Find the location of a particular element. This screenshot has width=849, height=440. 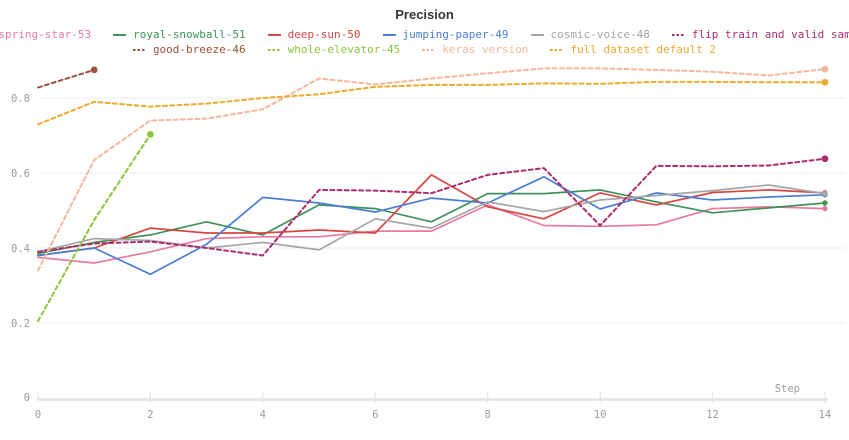

legend-item-full-dataset-default-2: full dataset default 2 is located at coordinates (633, 49).